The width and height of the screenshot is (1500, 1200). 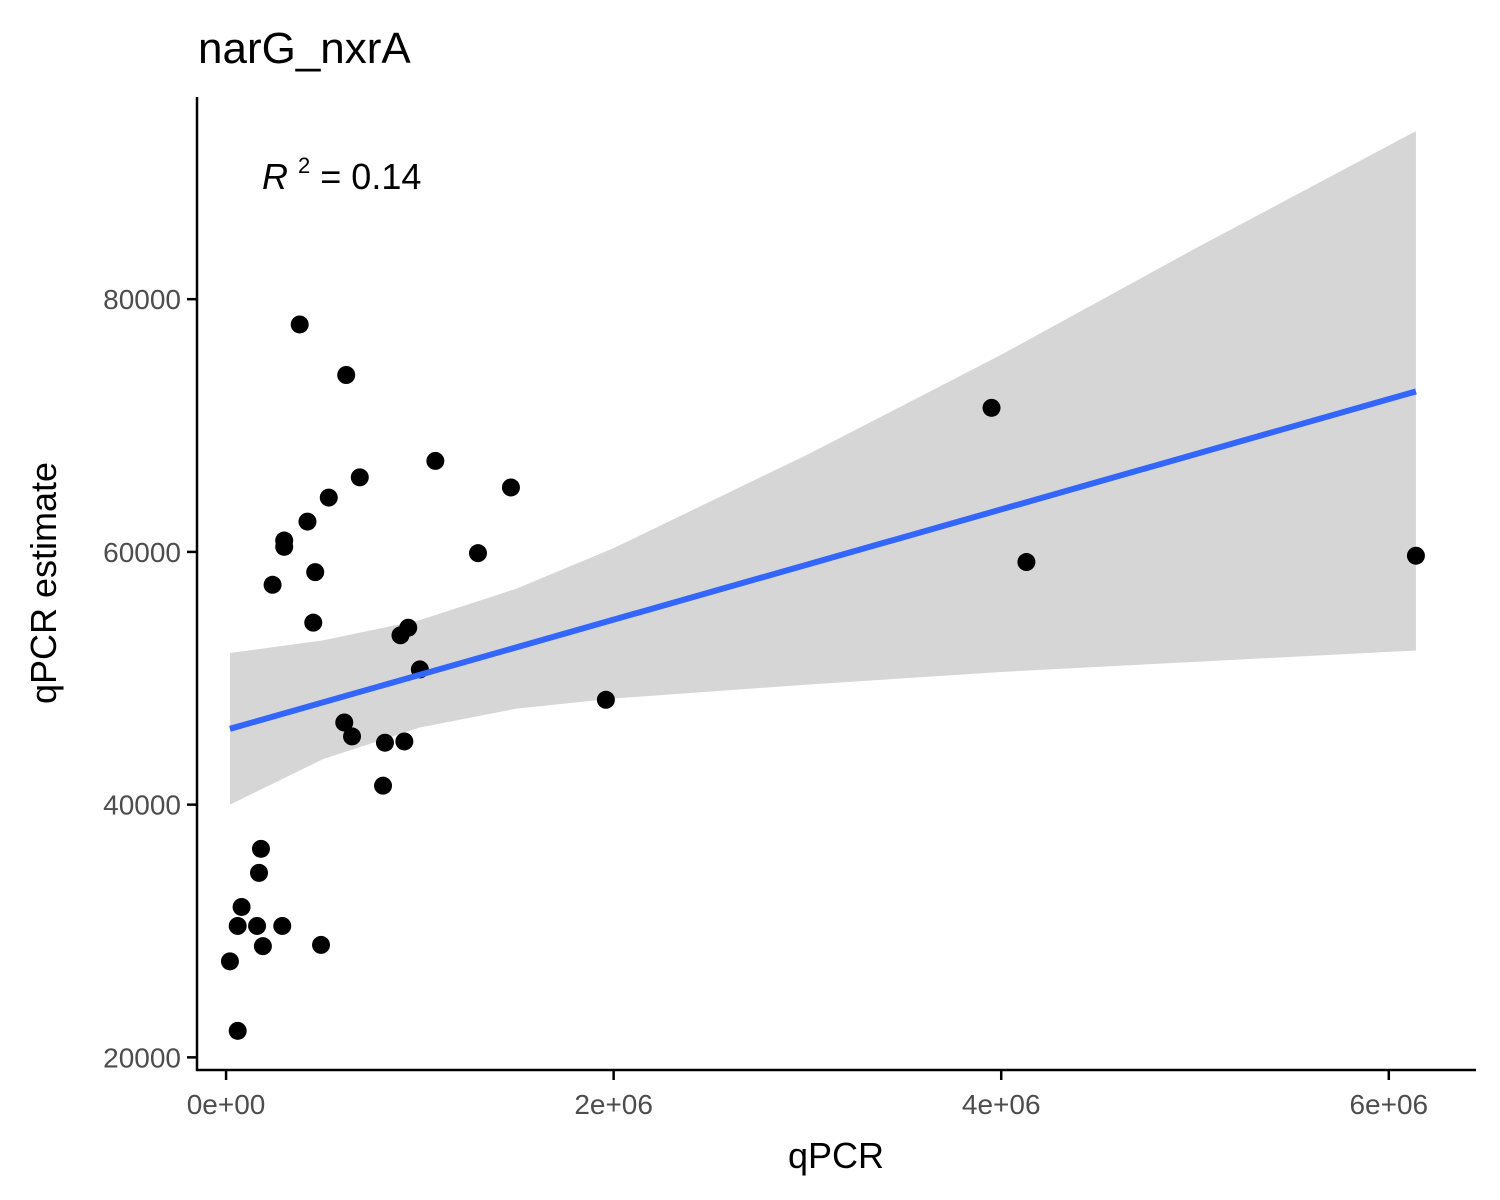 I want to click on chart-title: narG_nxrA, so click(x=304, y=48).